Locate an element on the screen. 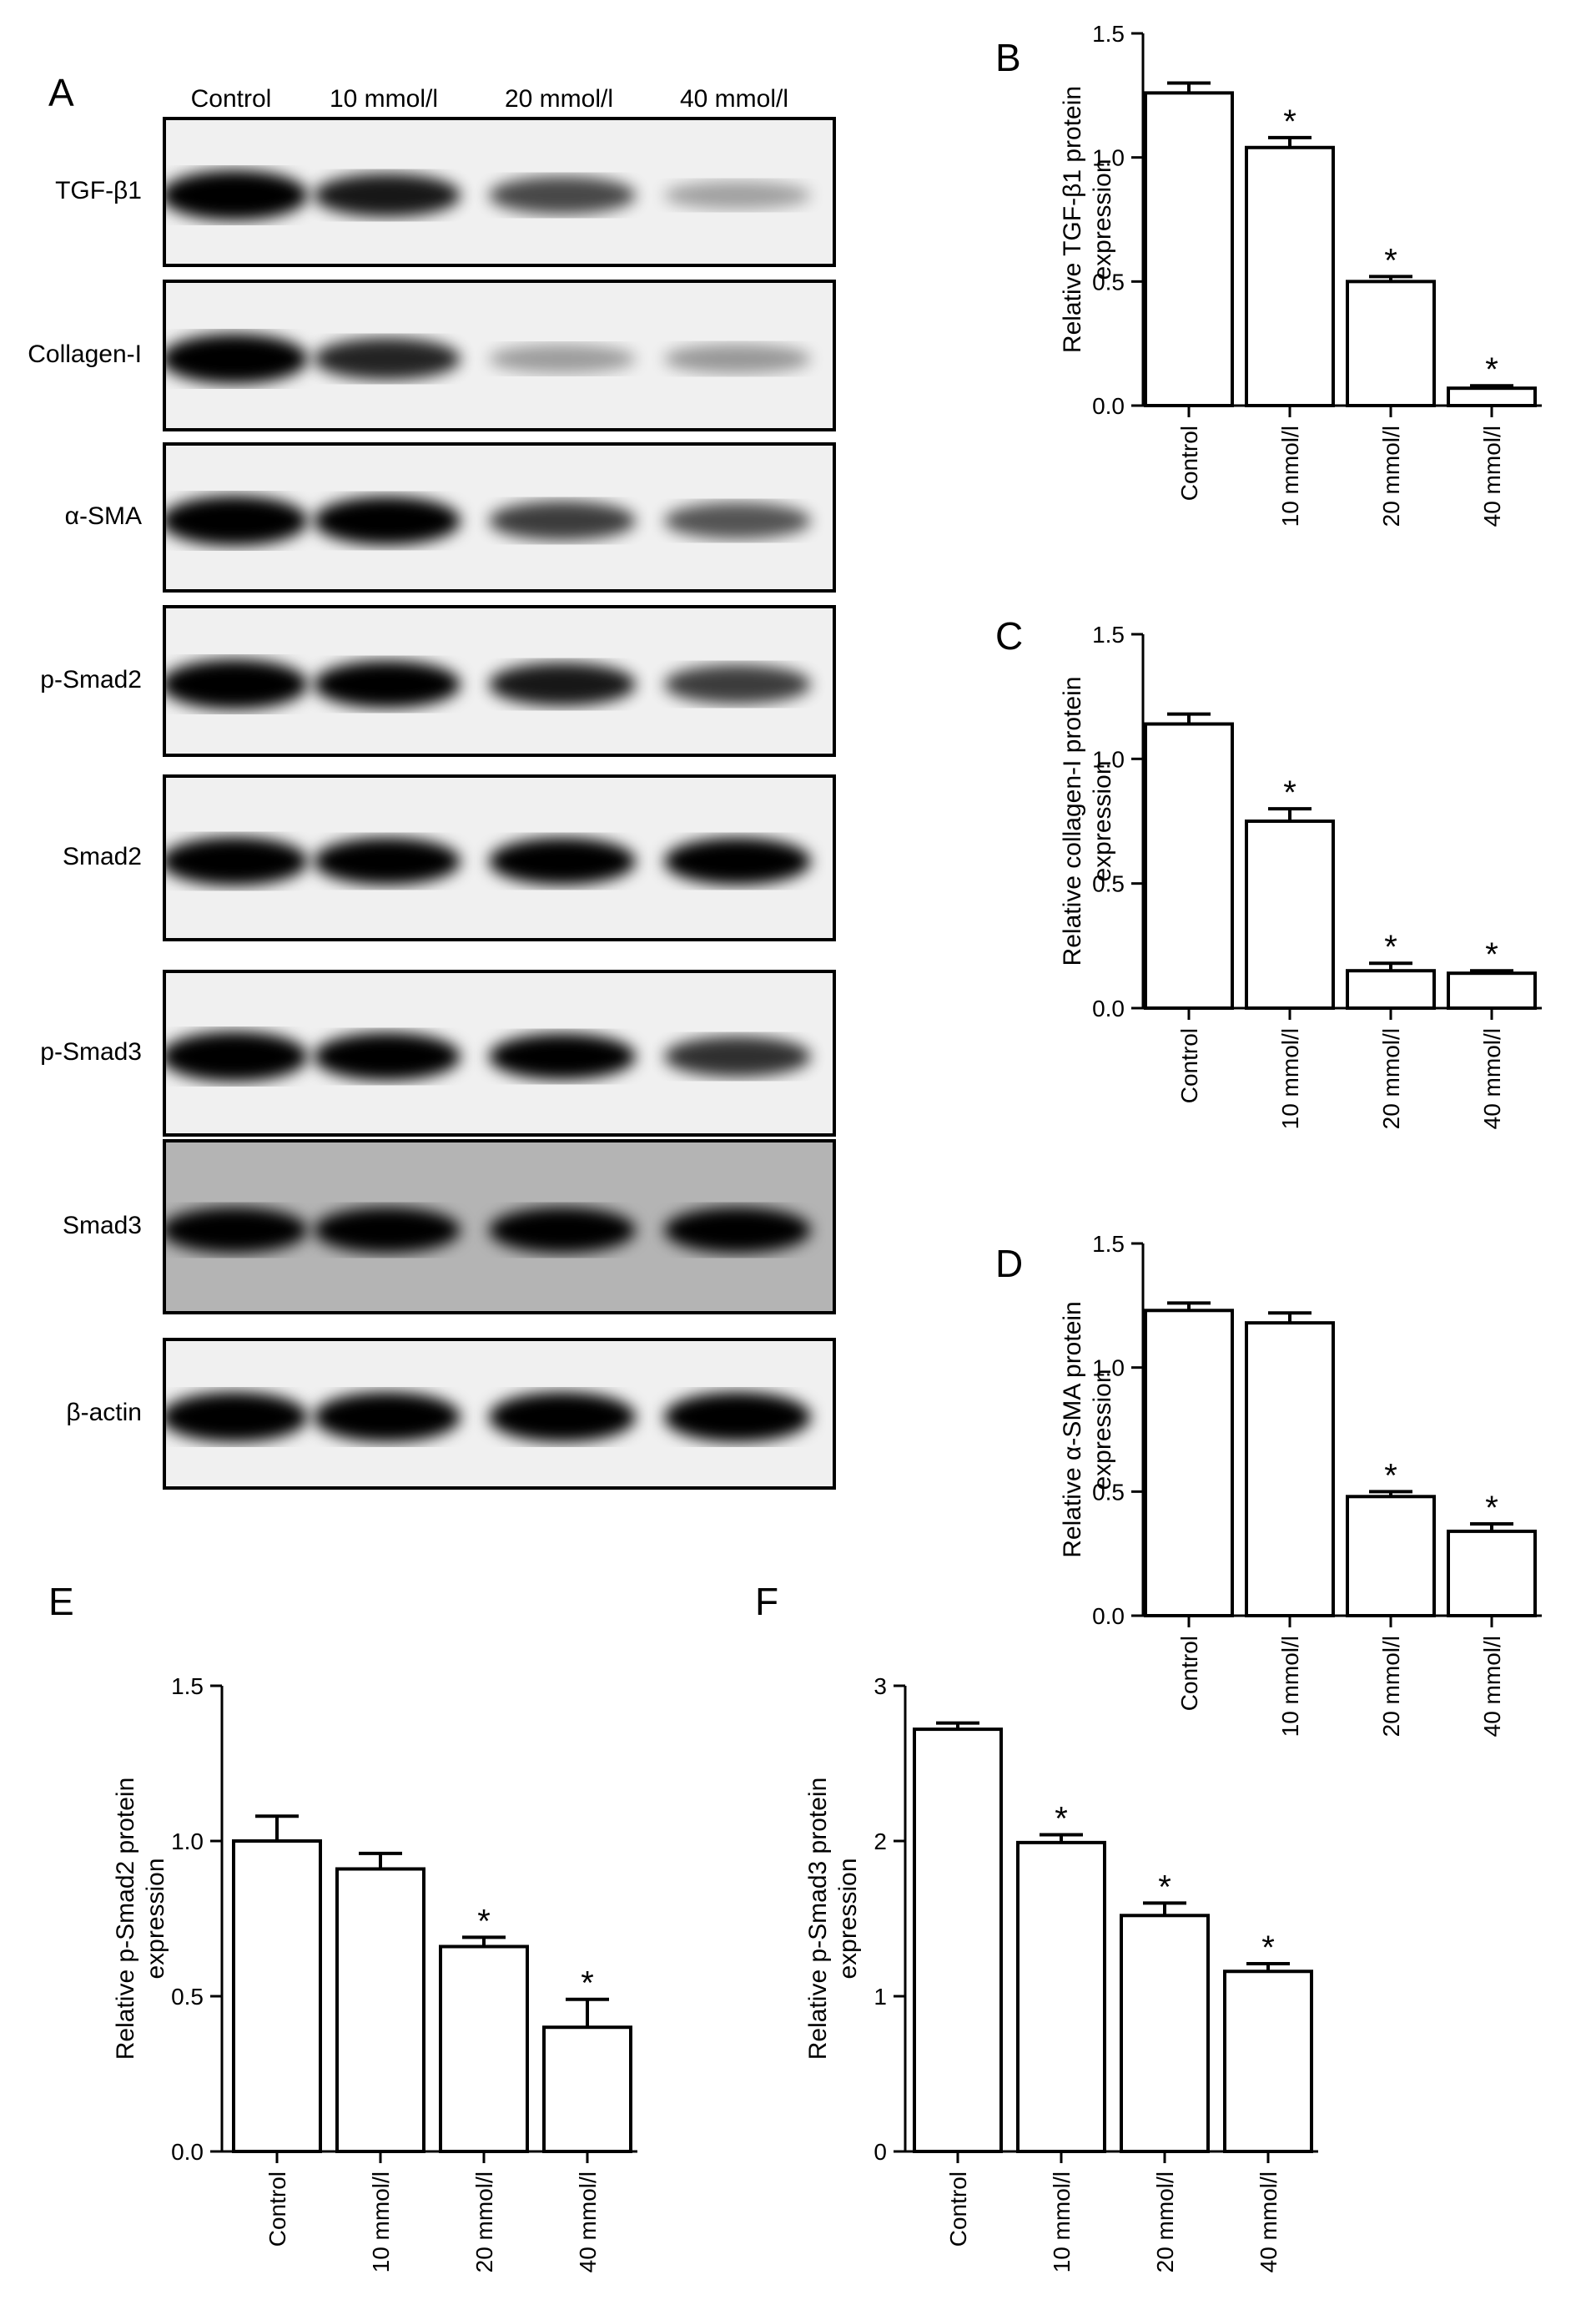  lane-label: 20 mmol/l is located at coordinates (559, 99).